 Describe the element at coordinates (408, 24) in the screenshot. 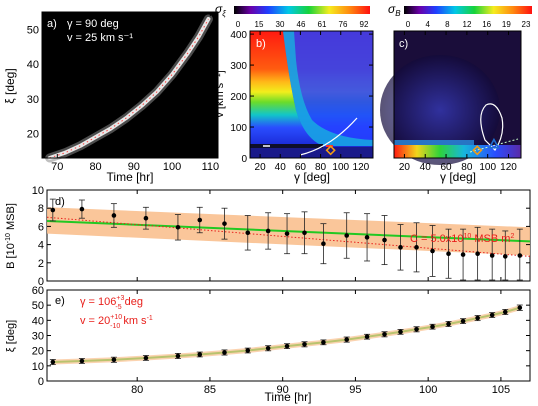

I see `colorbar-tick-label: 0` at that location.